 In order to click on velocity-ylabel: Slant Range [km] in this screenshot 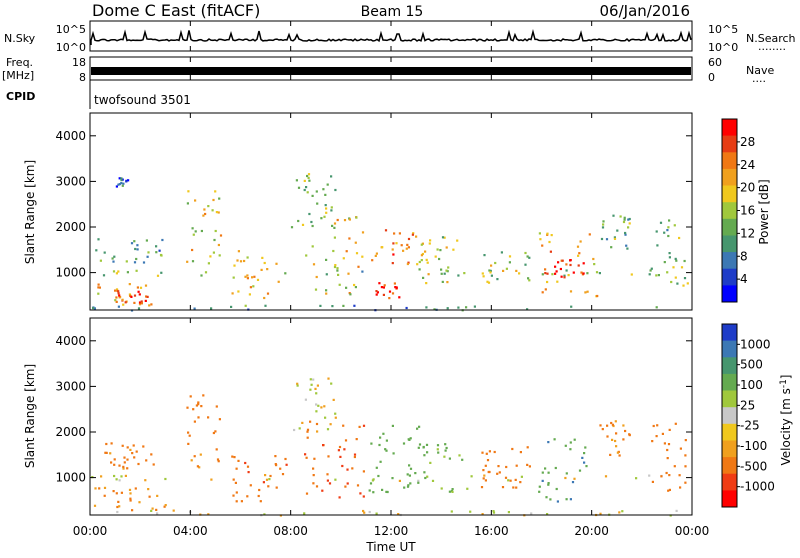, I will do `click(30, 416)`.